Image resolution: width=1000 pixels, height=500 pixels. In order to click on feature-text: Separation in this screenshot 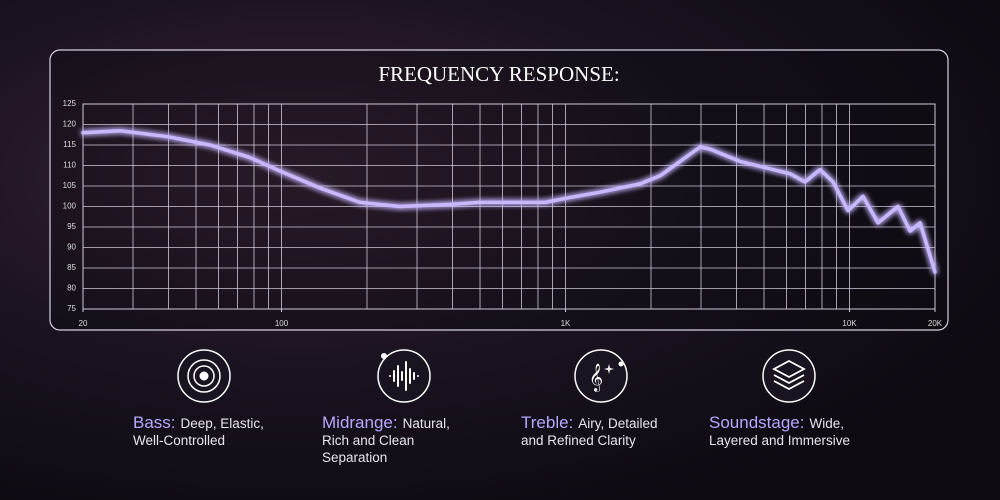, I will do `click(355, 457)`.